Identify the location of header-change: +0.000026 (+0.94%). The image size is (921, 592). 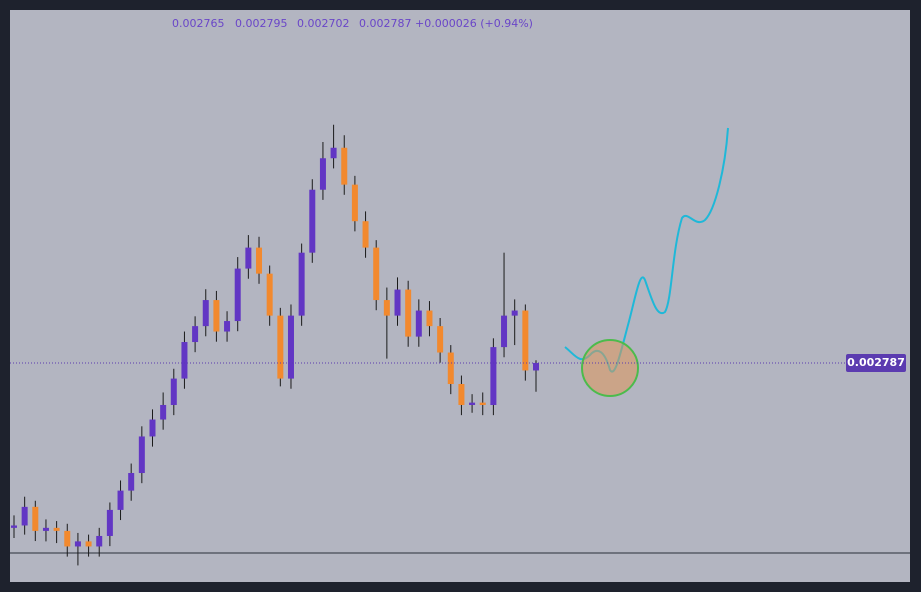
(474, 23).